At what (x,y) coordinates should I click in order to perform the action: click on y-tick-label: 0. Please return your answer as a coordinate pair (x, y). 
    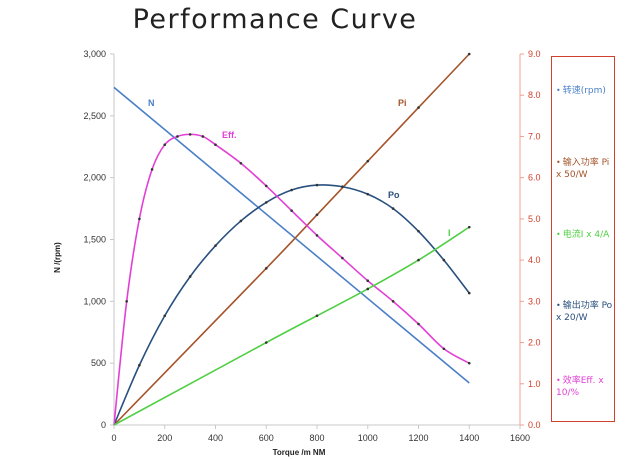
    Looking at the image, I should click on (103, 425).